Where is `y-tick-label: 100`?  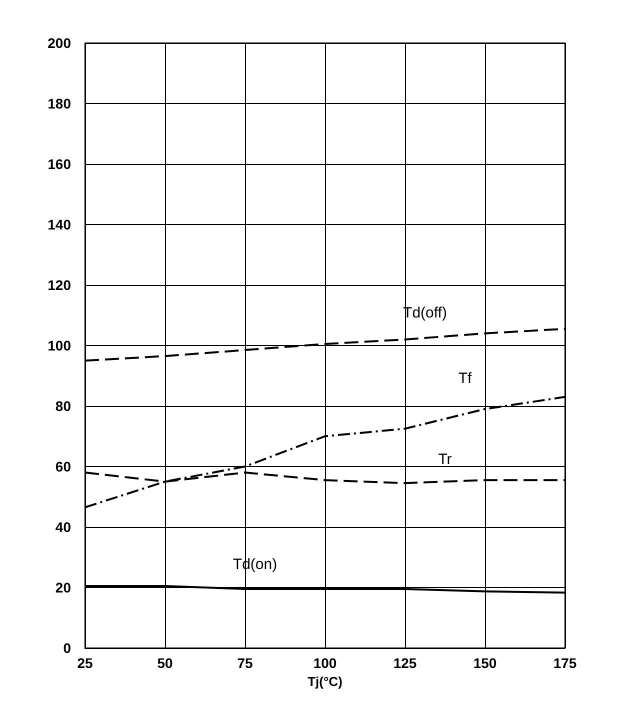 y-tick-label: 100 is located at coordinates (60, 346).